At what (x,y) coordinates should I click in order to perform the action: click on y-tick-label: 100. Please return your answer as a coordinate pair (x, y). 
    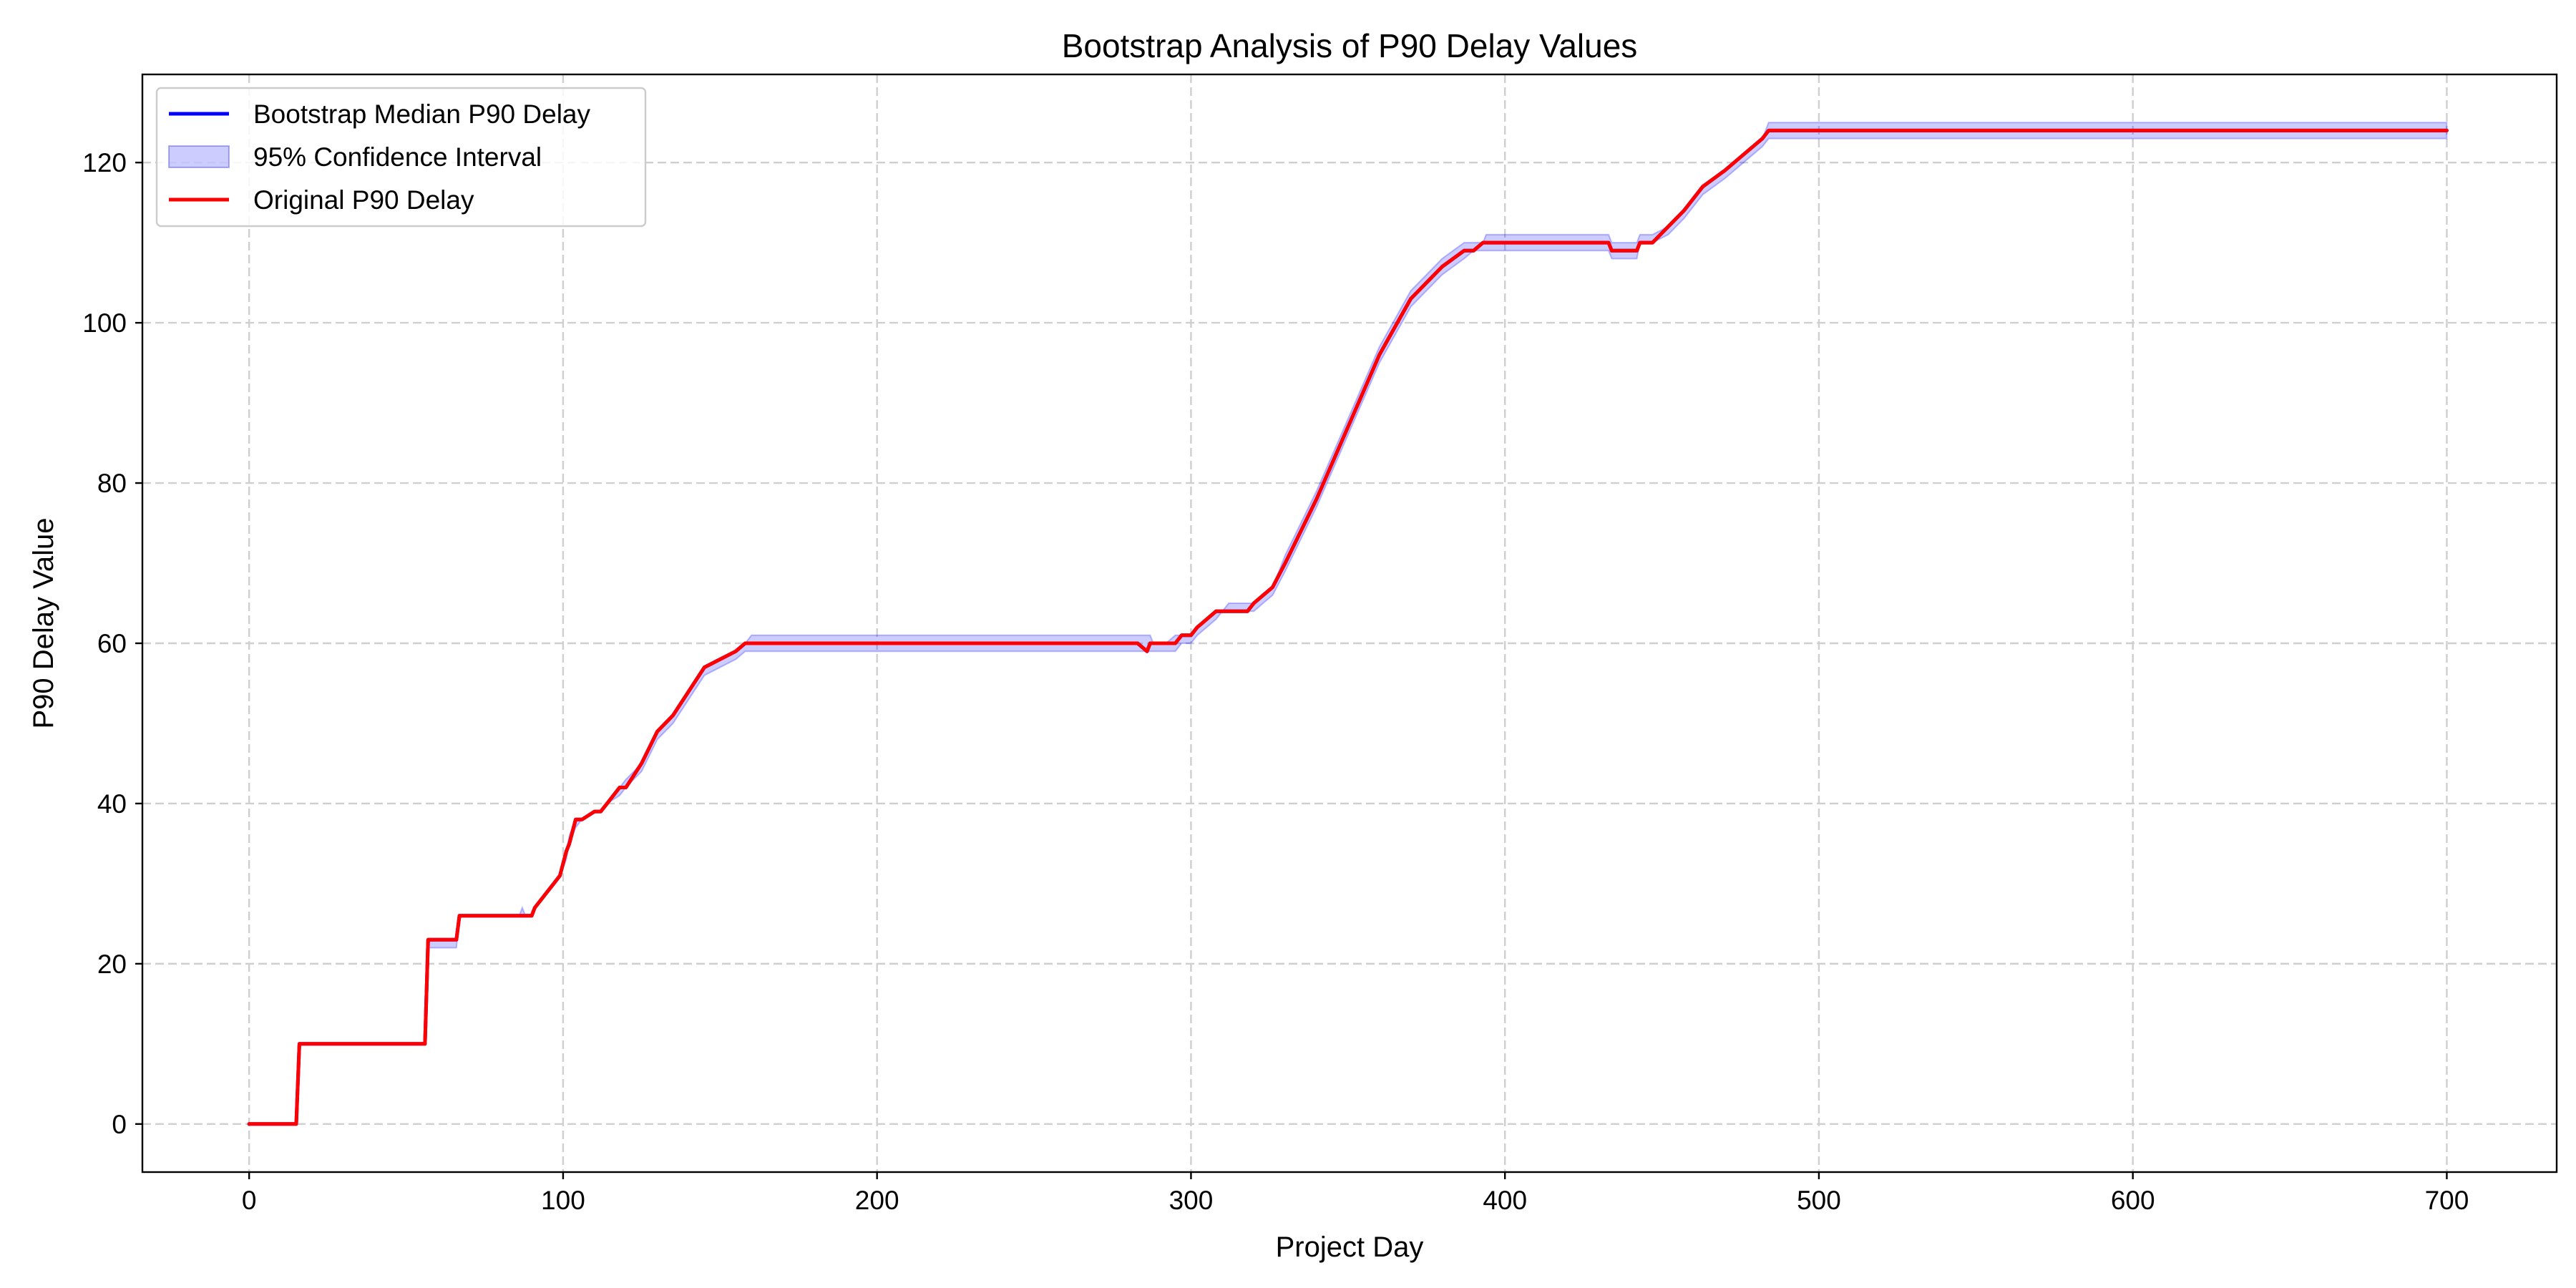
    Looking at the image, I should click on (104, 323).